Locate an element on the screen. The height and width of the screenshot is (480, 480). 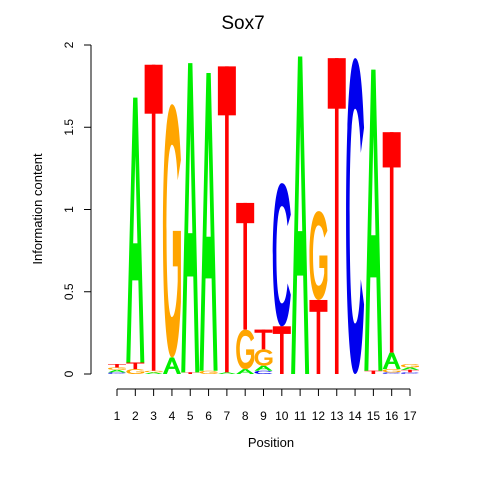
position-9-stack is located at coordinates (263, 351).